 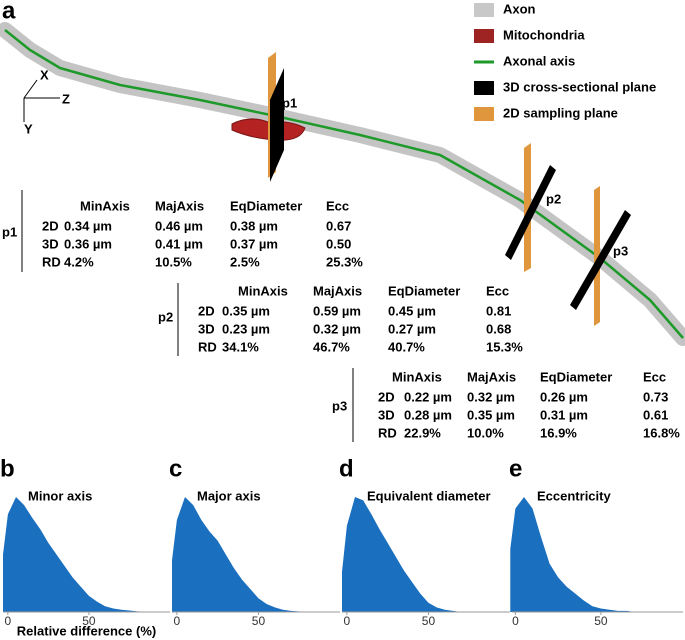 What do you see at coordinates (289, 102) in the screenshot?
I see `point-label: p1` at bounding box center [289, 102].